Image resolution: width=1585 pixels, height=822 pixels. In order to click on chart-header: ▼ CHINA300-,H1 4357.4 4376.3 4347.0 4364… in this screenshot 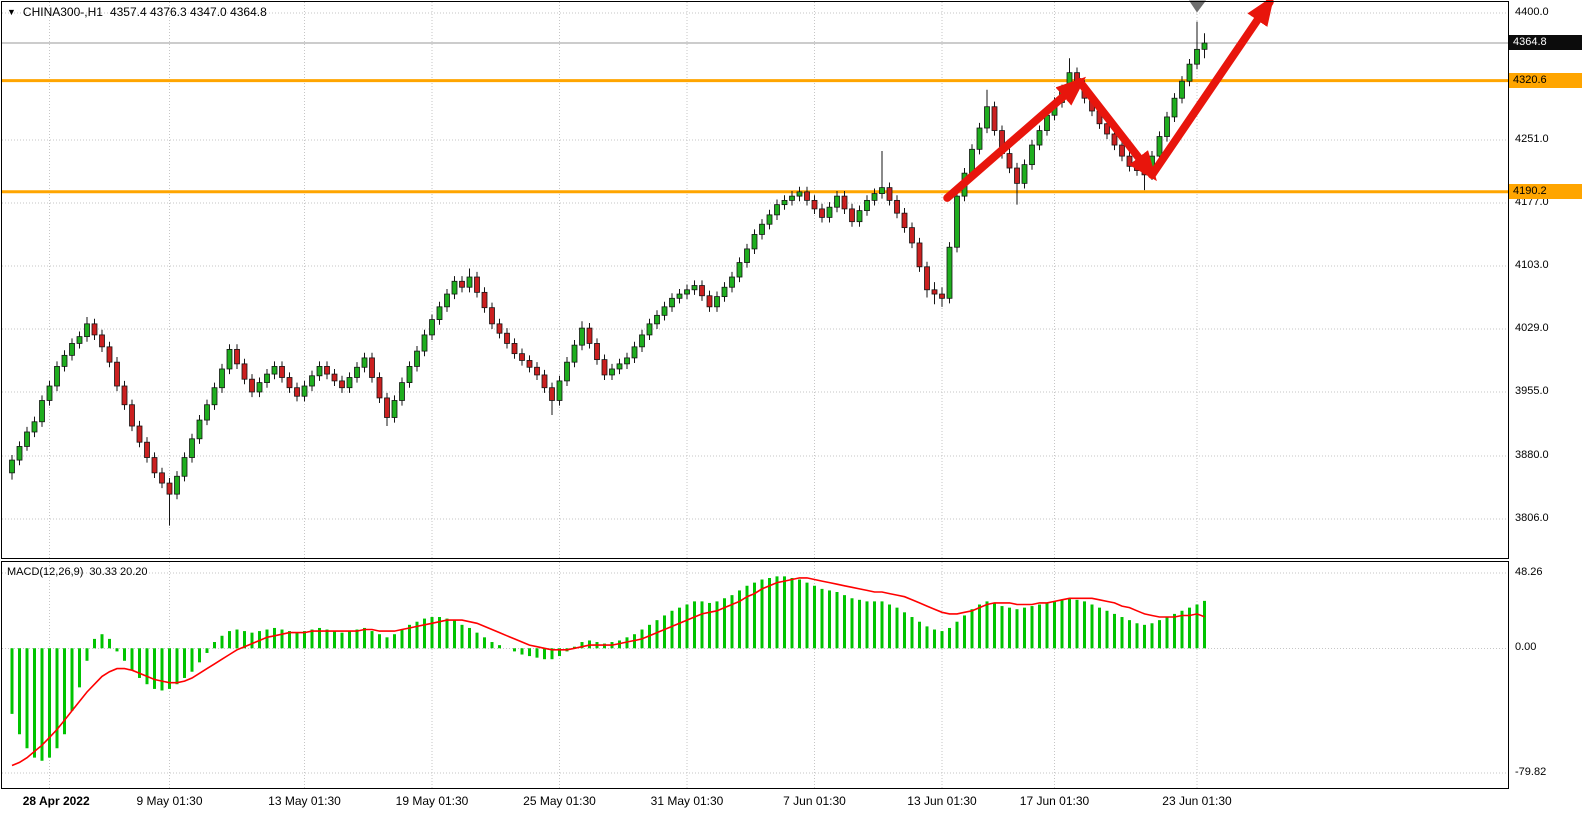, I will do `click(137, 12)`.